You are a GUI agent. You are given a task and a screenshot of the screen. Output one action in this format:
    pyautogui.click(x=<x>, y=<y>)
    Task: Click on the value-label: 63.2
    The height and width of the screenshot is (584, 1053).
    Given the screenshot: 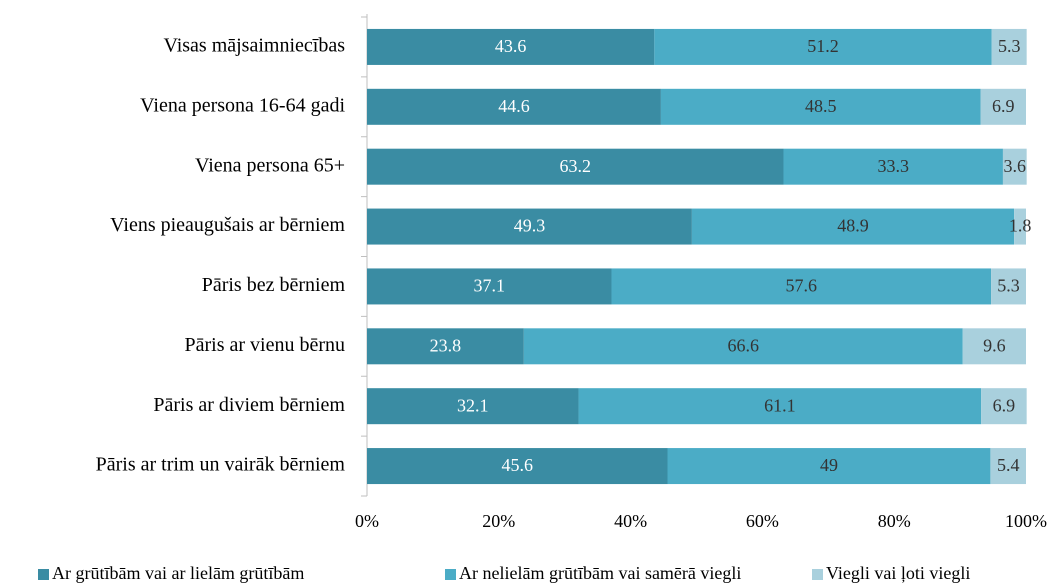 What is the action you would take?
    pyautogui.click(x=575, y=166)
    